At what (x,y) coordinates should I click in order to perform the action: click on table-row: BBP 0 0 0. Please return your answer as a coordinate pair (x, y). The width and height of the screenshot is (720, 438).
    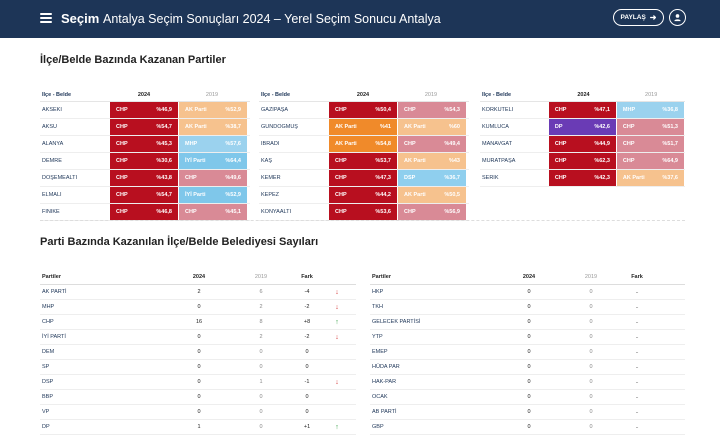
    Looking at the image, I should click on (198, 397).